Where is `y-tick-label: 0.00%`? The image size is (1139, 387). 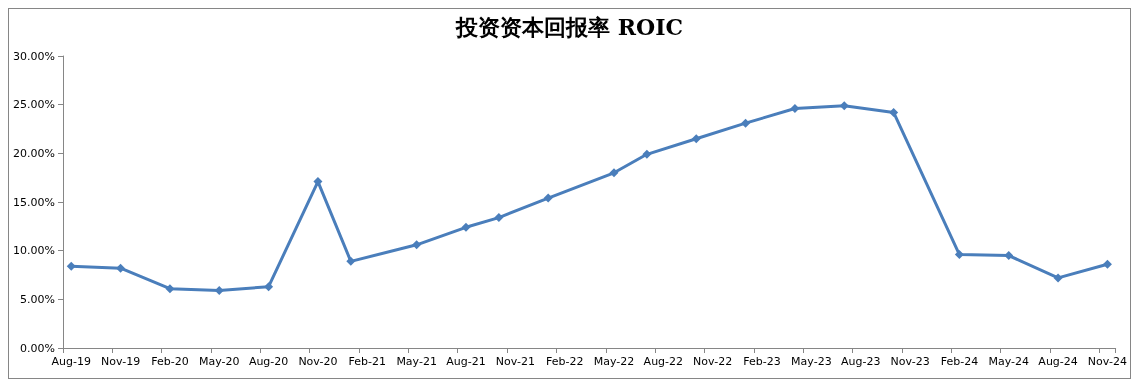 y-tick-label: 0.00% is located at coordinates (37, 348).